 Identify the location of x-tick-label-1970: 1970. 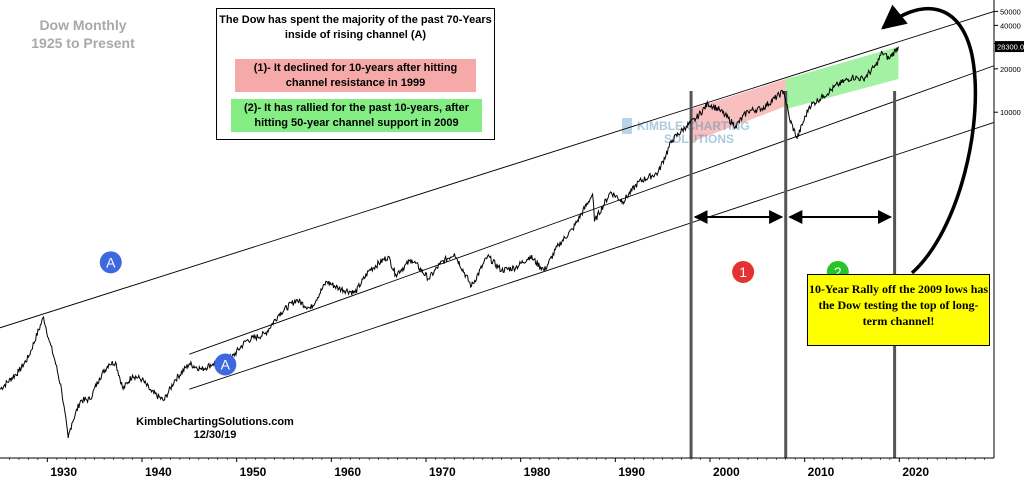
(442, 472).